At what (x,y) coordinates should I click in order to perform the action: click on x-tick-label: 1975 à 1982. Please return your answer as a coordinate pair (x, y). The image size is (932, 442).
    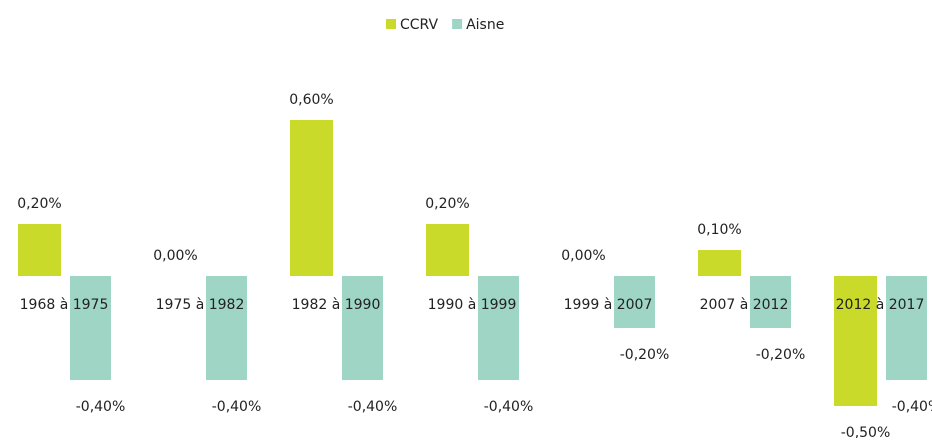
    Looking at the image, I should click on (200, 305).